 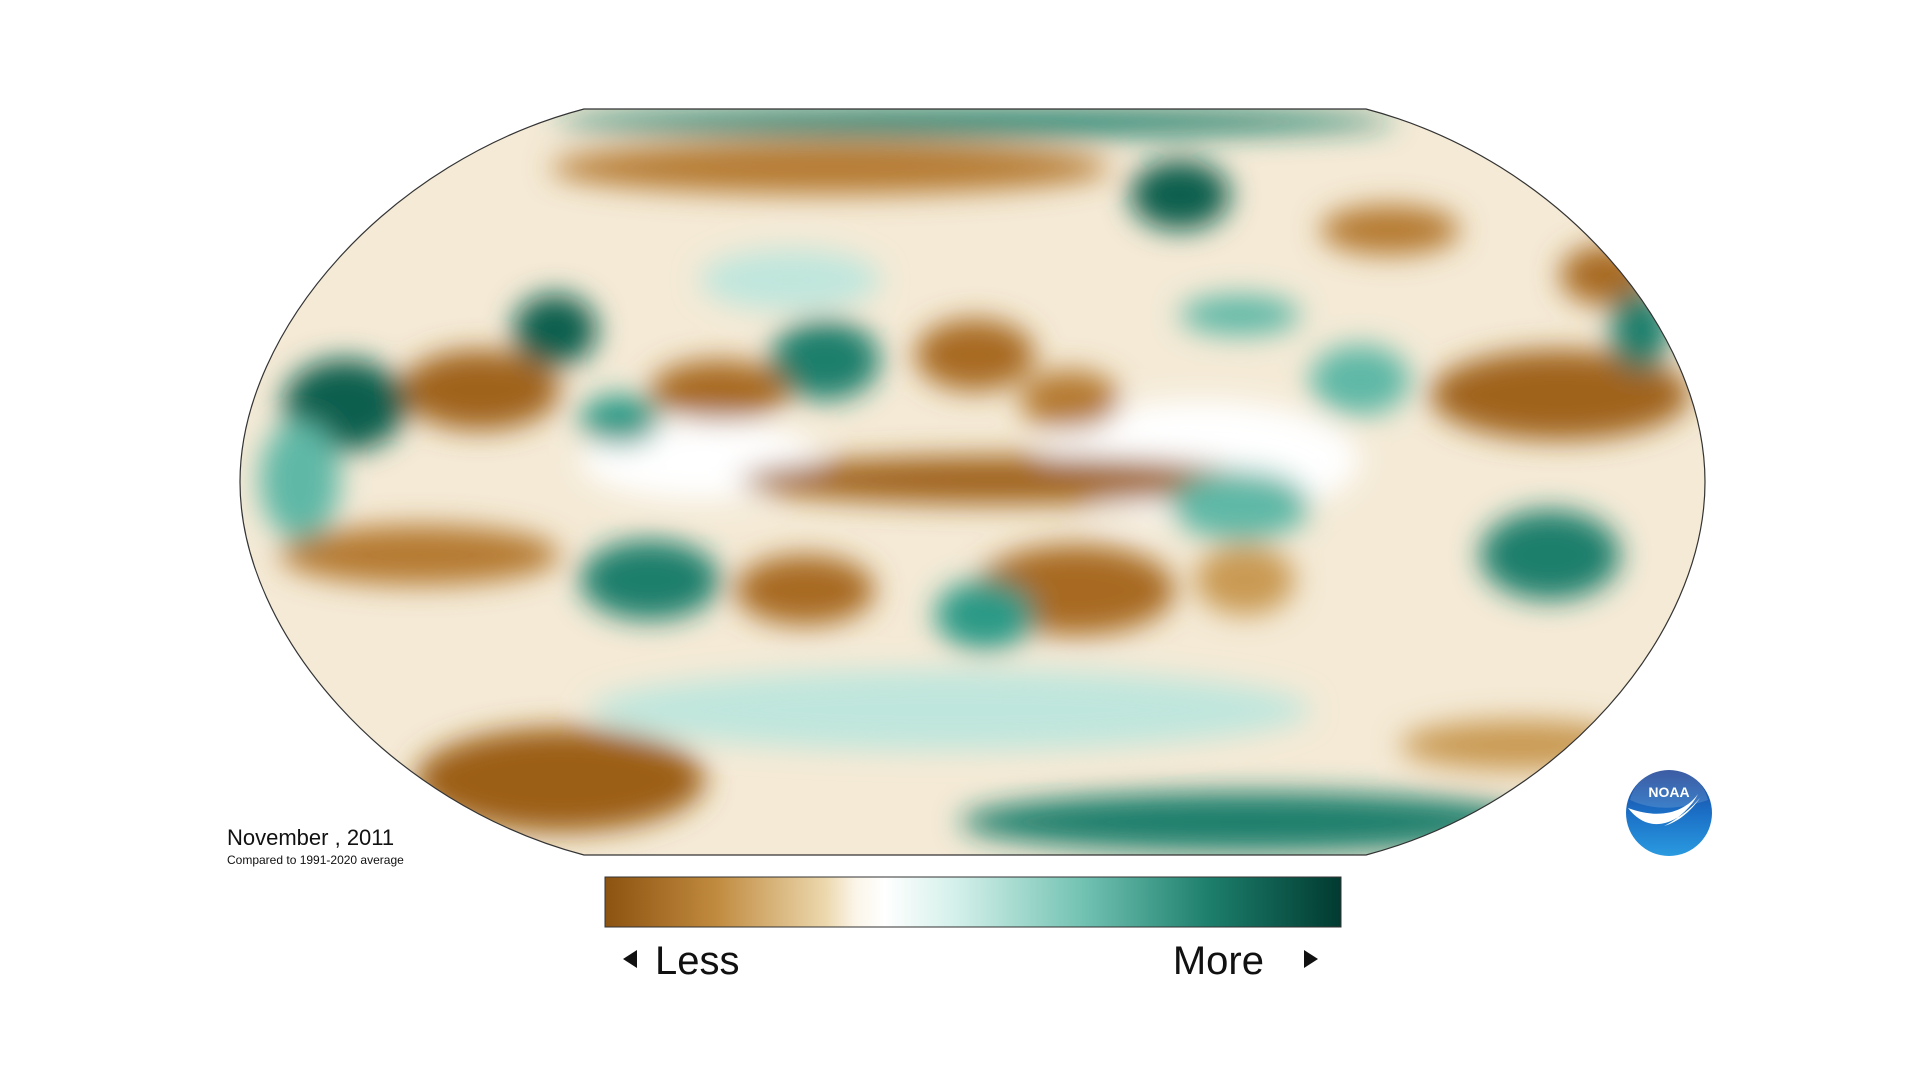 What do you see at coordinates (315, 860) in the screenshot?
I see `subtitle: Compared to 1991-2020 average` at bounding box center [315, 860].